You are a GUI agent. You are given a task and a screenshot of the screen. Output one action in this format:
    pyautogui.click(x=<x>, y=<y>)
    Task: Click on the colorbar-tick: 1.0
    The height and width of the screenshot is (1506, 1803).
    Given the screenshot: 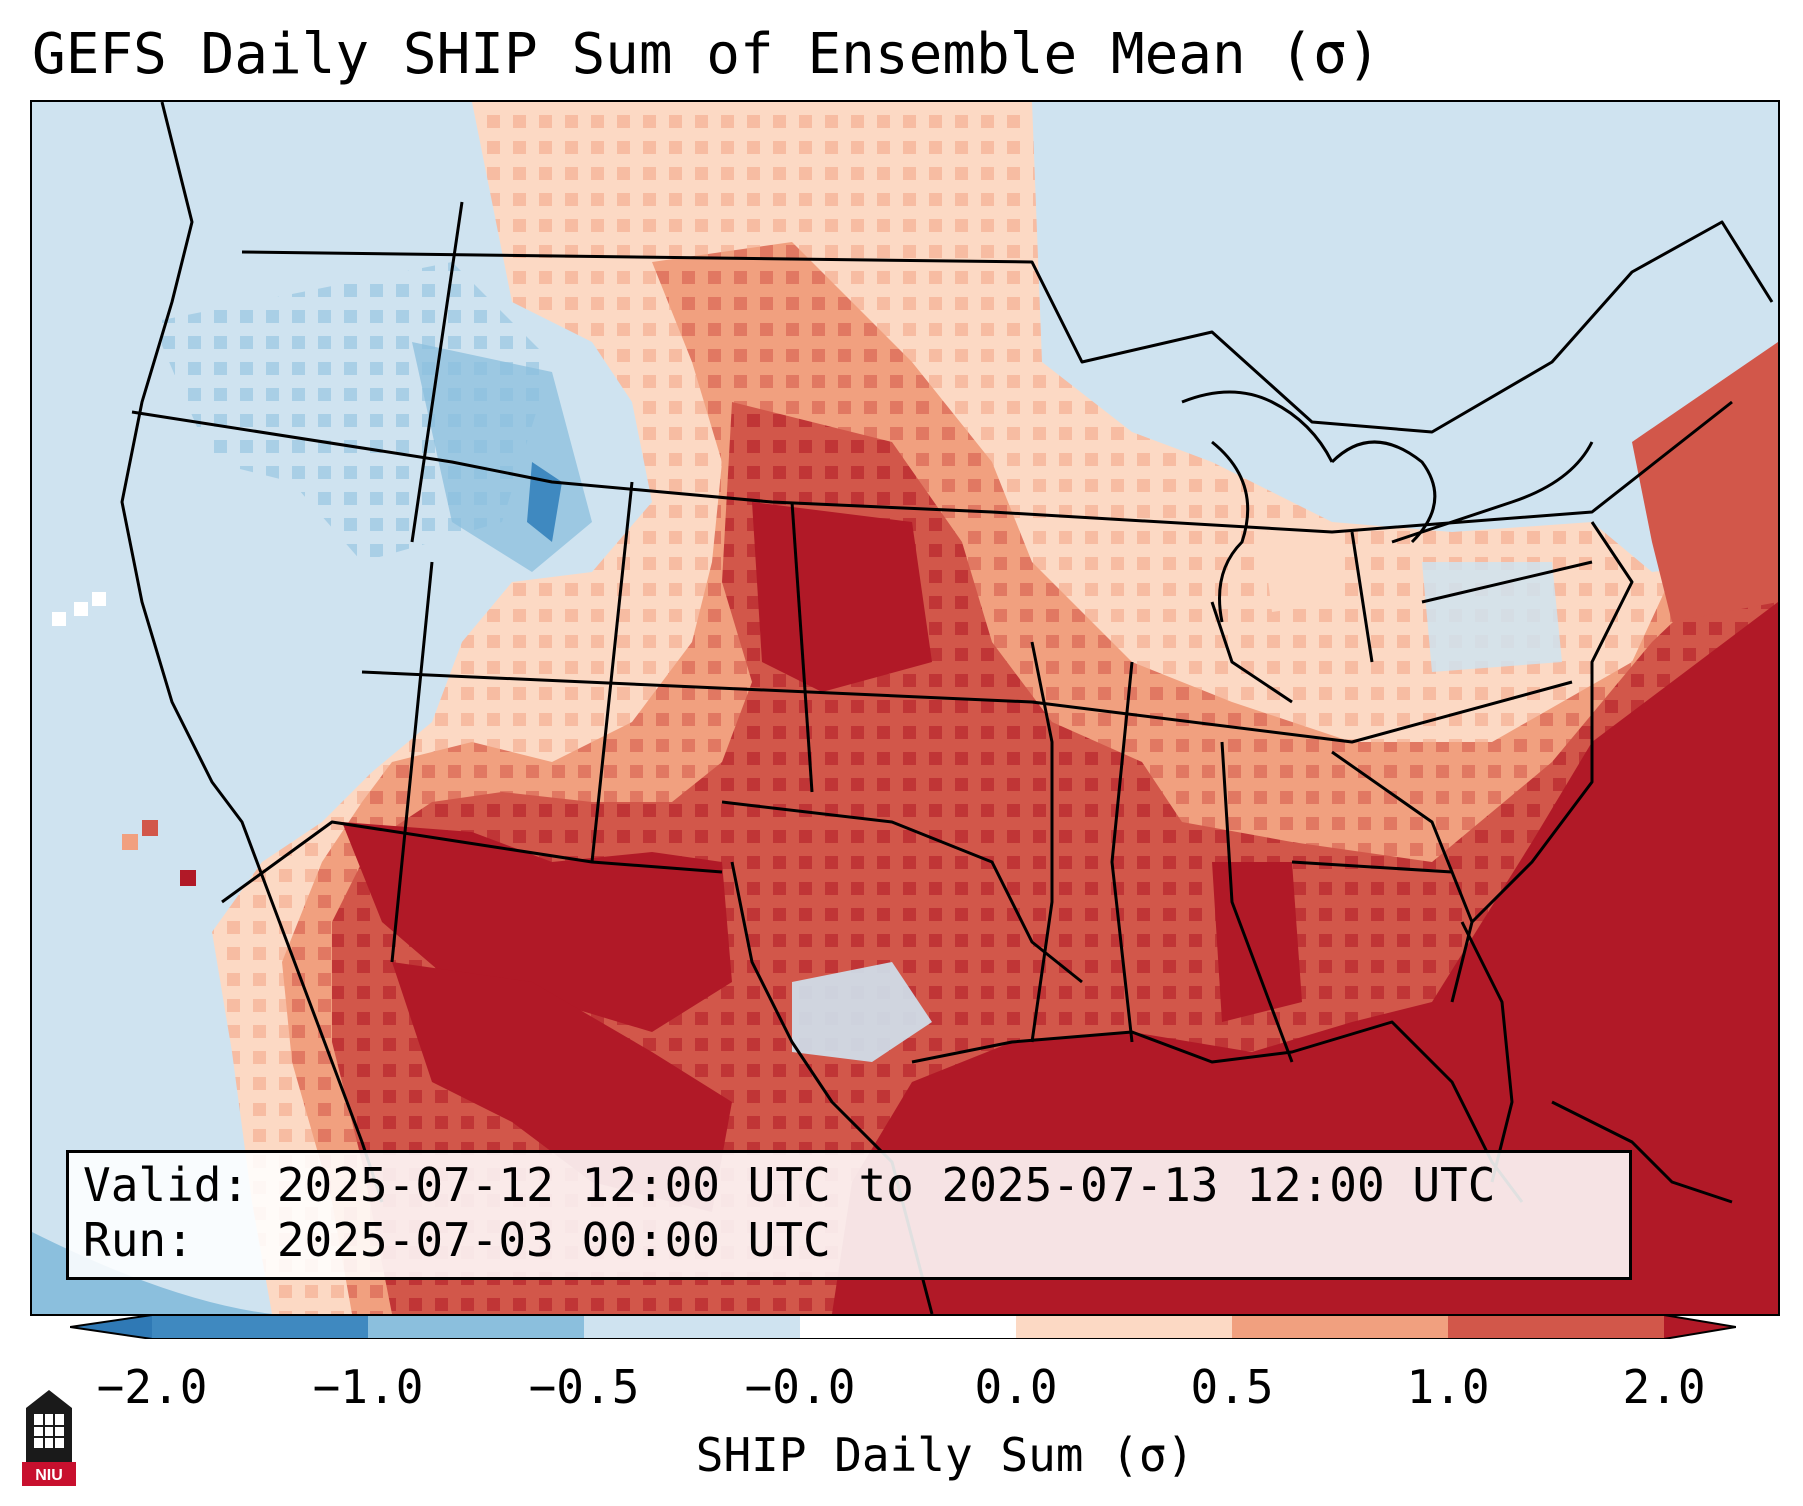 What is the action you would take?
    pyautogui.click(x=1448, y=1387)
    